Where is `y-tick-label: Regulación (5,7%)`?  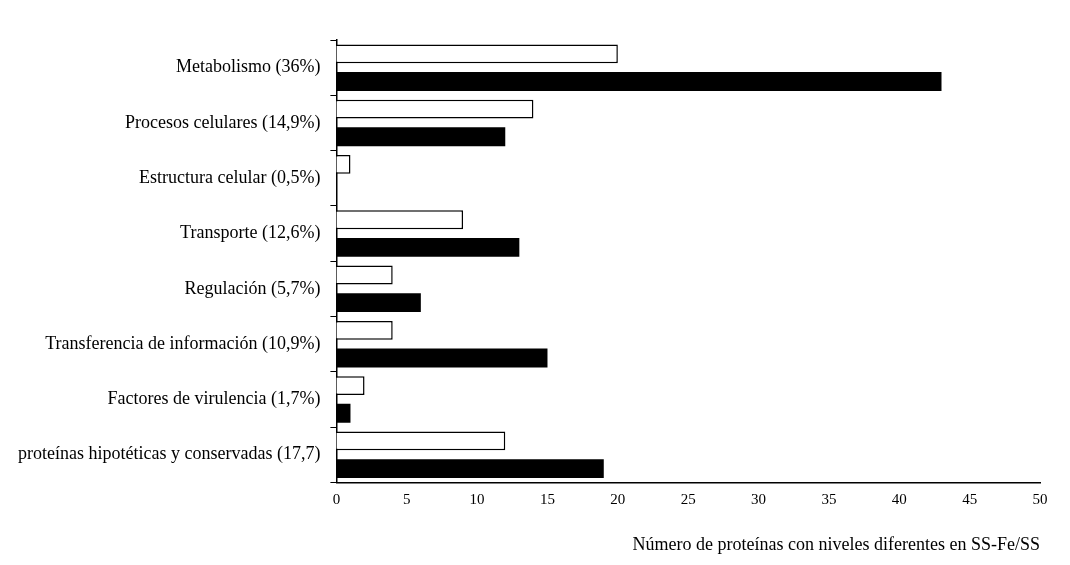 y-tick-label: Regulación (5,7%) is located at coordinates (252, 288).